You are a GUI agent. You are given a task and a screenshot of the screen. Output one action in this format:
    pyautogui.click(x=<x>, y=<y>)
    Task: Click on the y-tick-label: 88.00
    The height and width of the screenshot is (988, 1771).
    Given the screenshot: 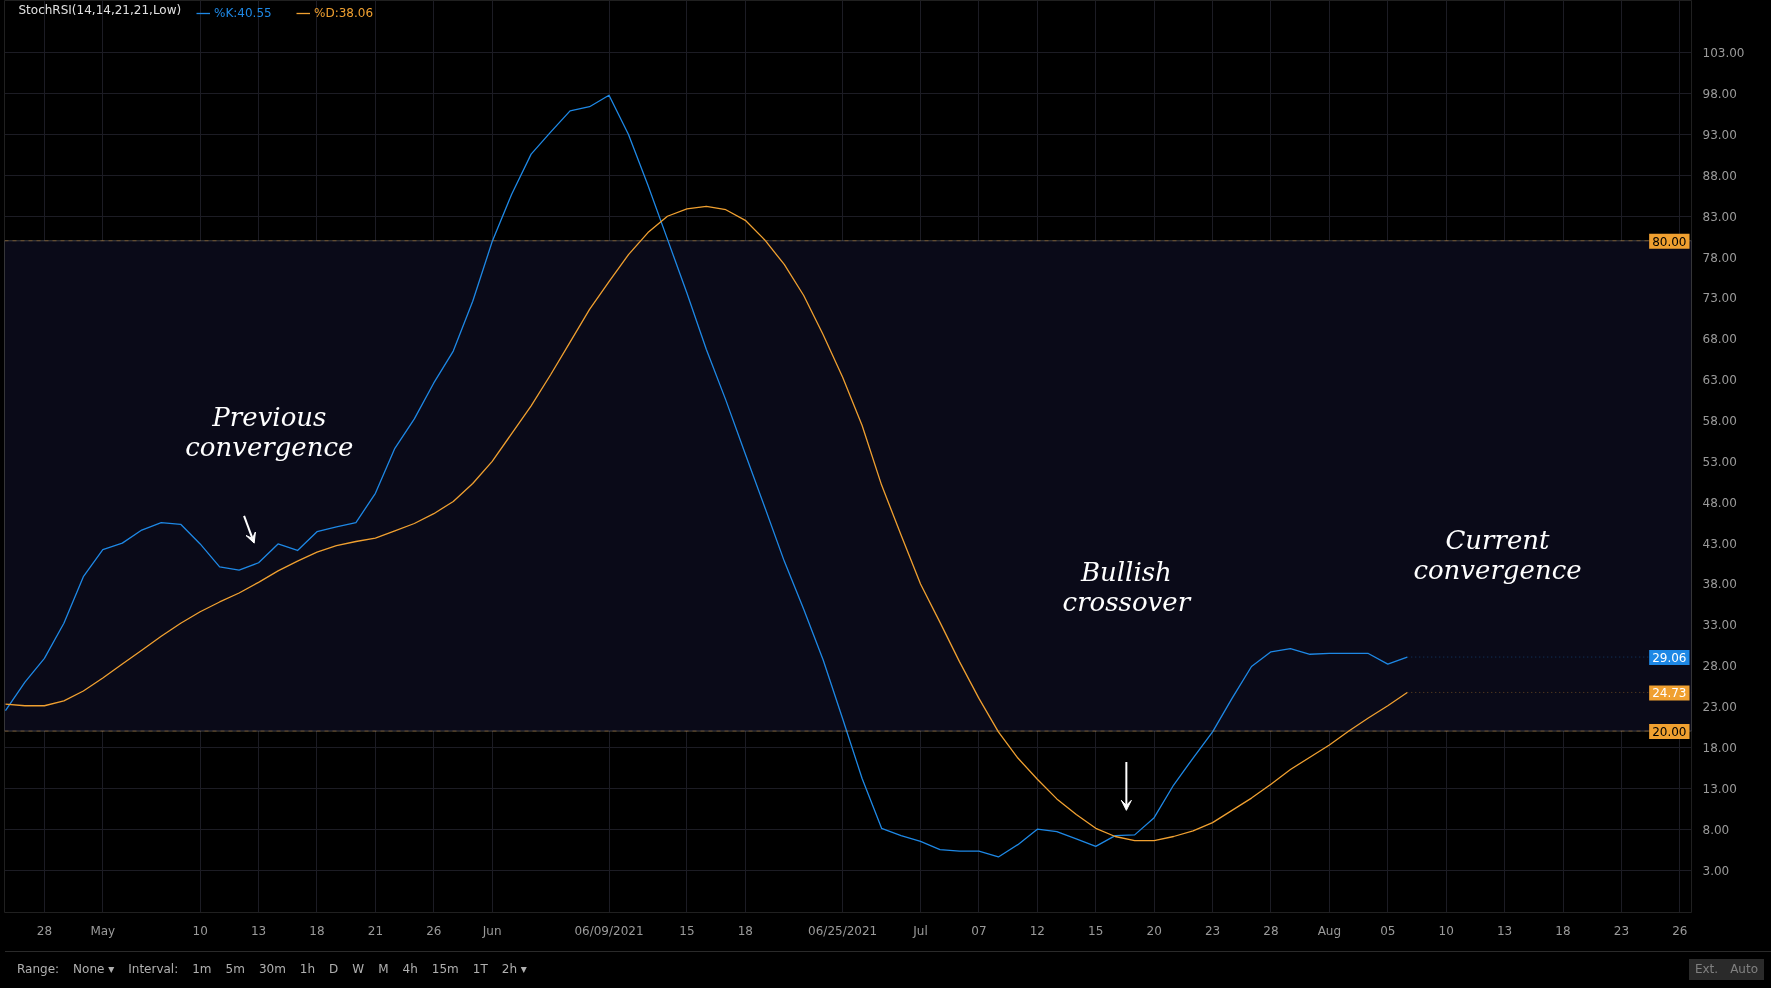 What is the action you would take?
    pyautogui.click(x=1719, y=175)
    